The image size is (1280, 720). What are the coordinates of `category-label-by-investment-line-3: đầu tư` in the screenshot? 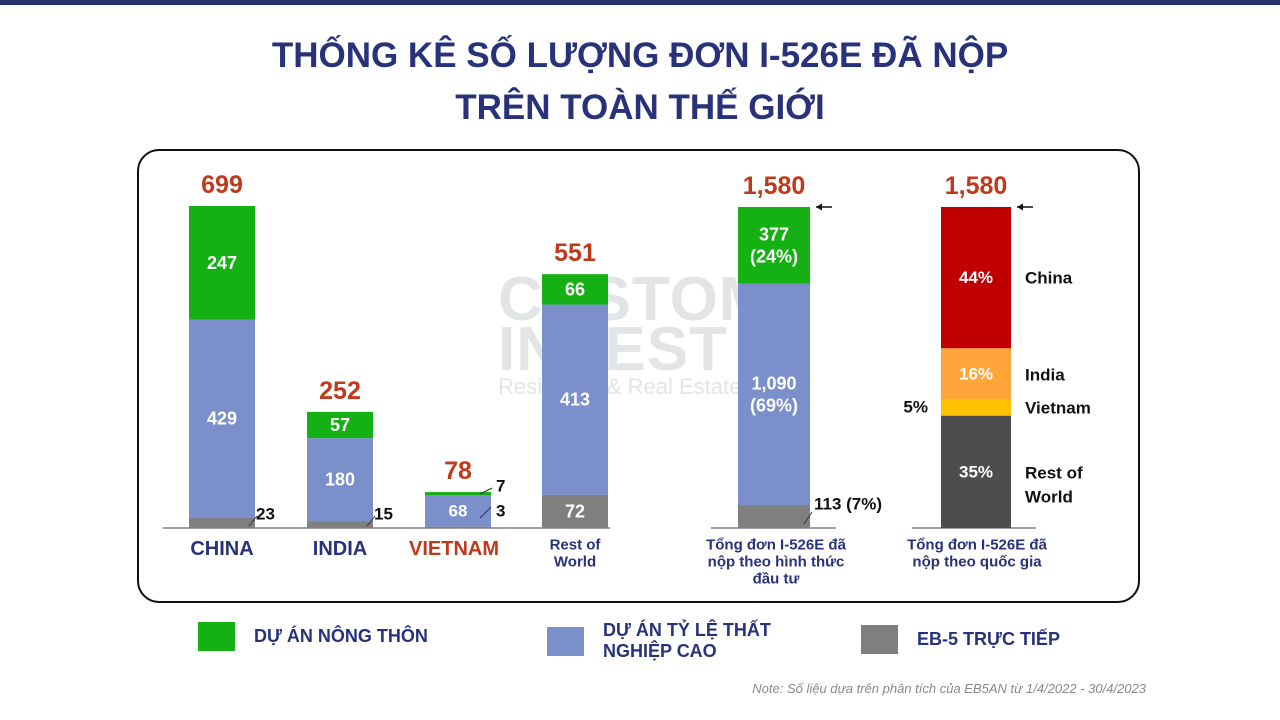 It's located at (776, 579).